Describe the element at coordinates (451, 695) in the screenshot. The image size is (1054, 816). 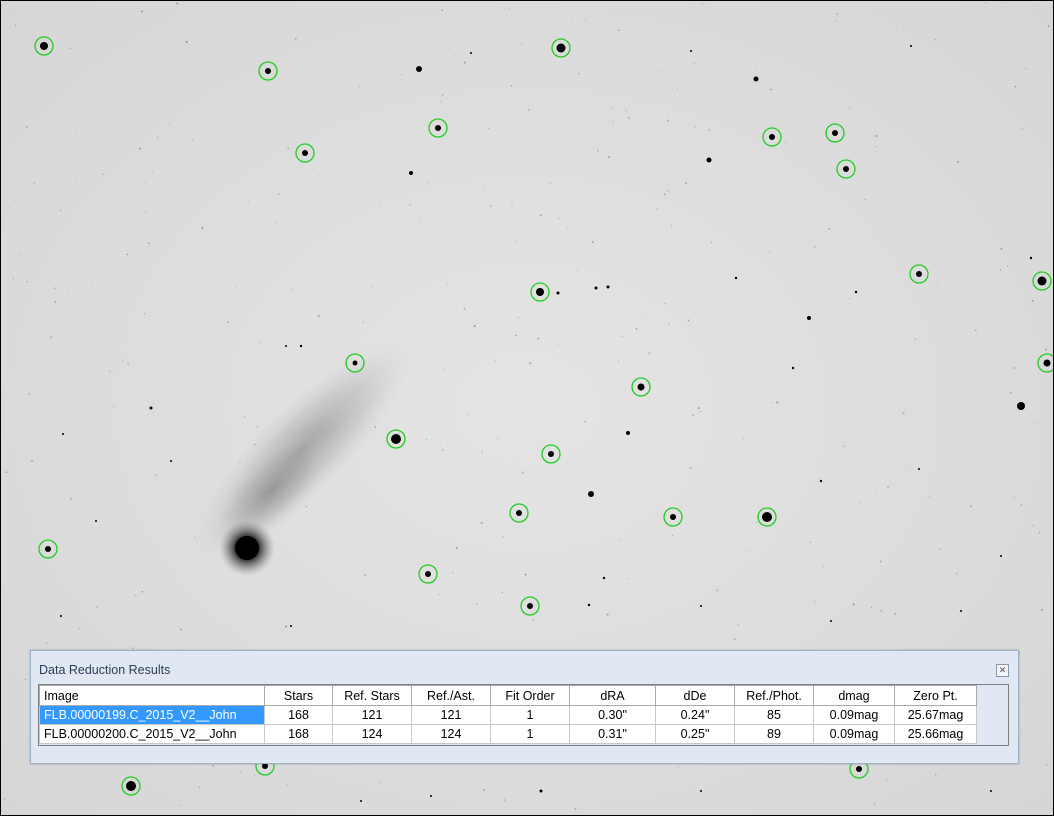
I see `column-header-ref-ast: Ref./Ast.` at that location.